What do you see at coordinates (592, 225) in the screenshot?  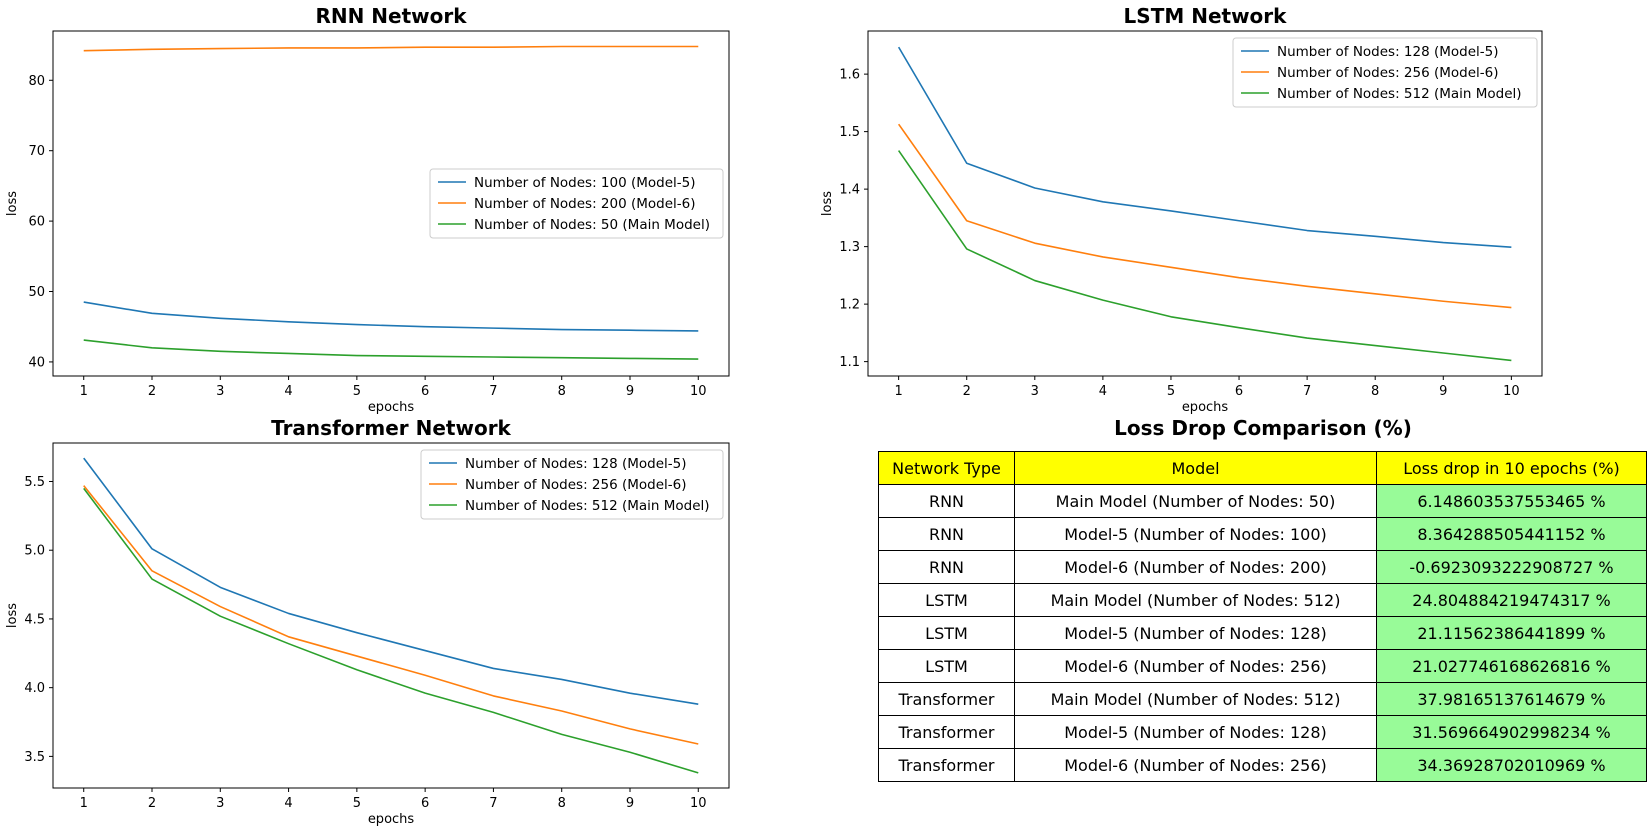 I see `legend-entry: Number of Nodes: 50 (Main Model)` at bounding box center [592, 225].